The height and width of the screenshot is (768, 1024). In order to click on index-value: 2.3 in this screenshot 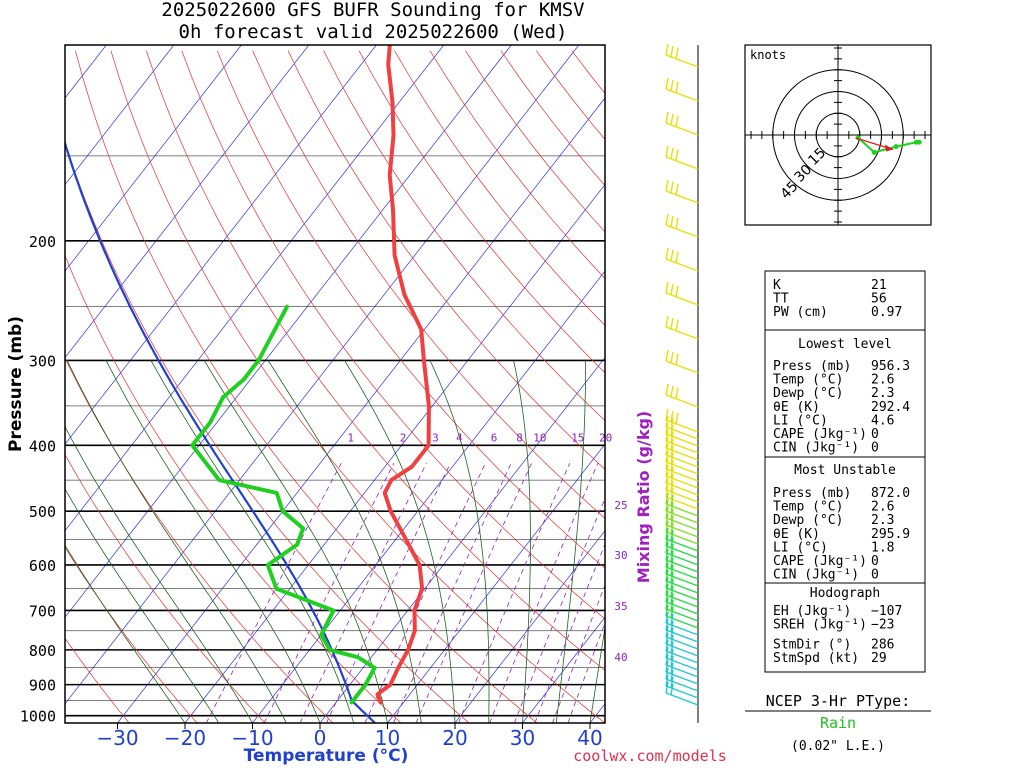, I will do `click(882, 393)`.